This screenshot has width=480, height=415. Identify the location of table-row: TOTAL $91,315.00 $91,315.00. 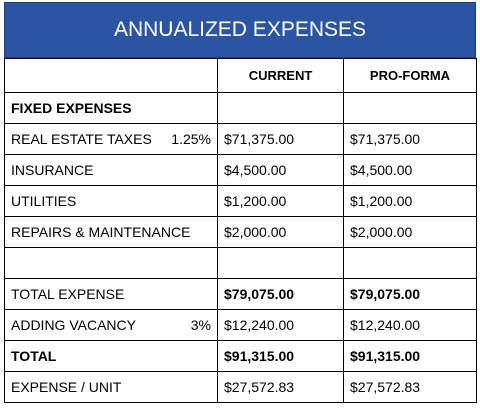
(240, 356).